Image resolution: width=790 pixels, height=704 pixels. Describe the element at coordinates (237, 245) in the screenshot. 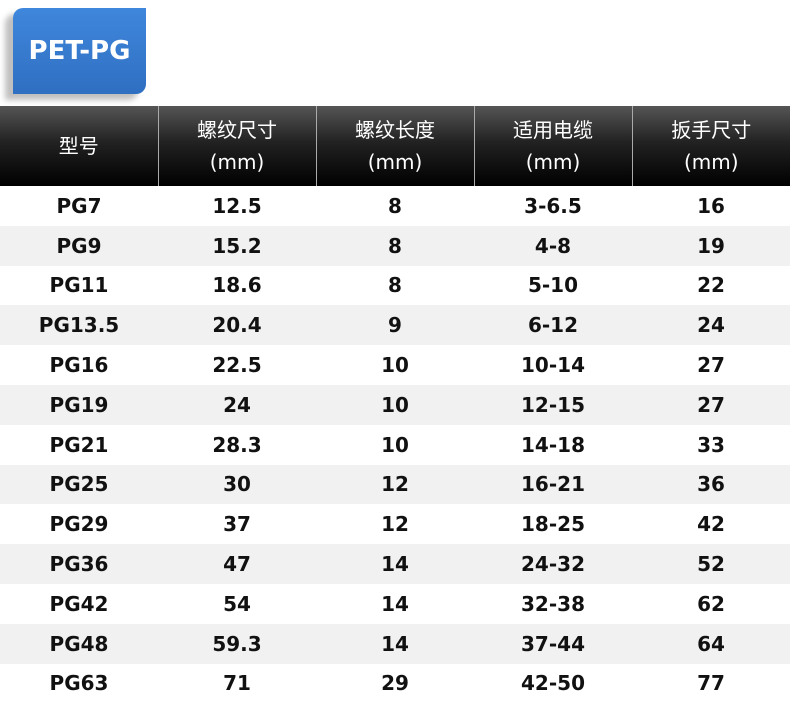

I see `cell-thread-size: 15.2` at that location.